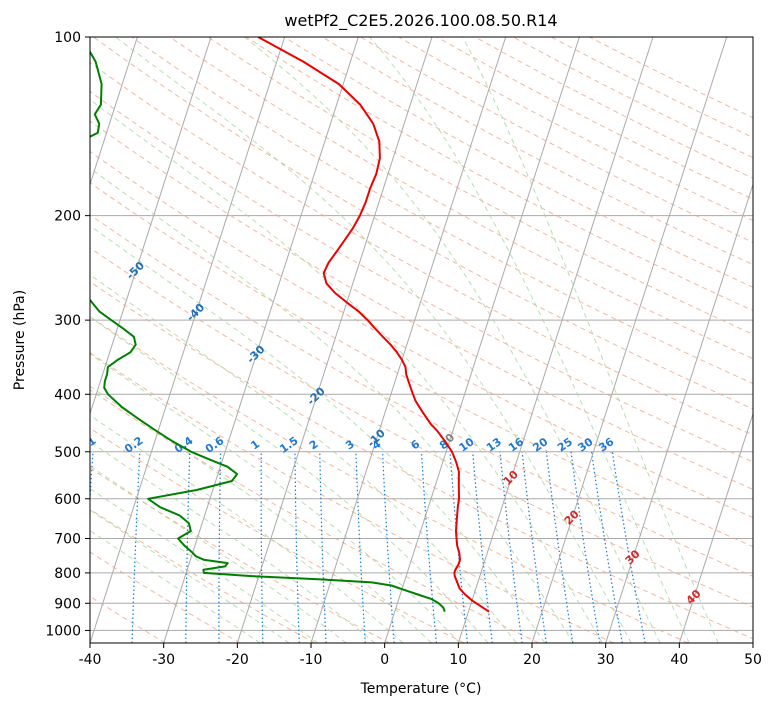 The width and height of the screenshot is (775, 708). Describe the element at coordinates (135, 270) in the screenshot. I see `isotherm-label: -50` at that location.